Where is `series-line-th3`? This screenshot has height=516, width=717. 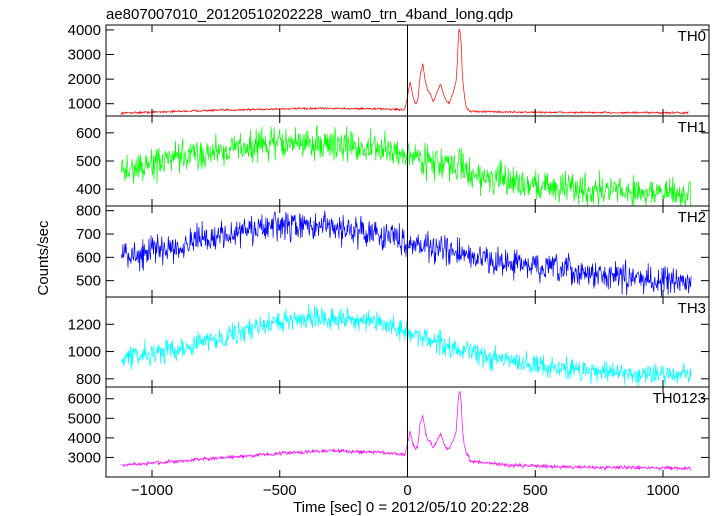
series-line-th3 is located at coordinates (406, 345).